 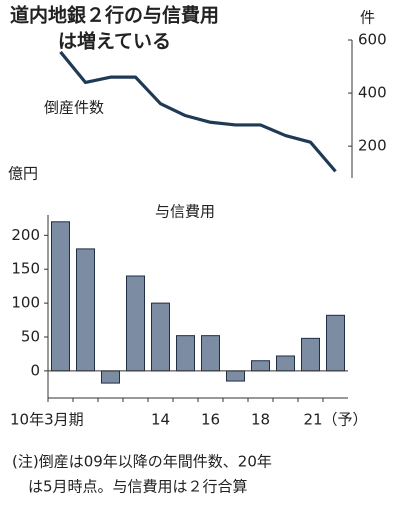 I want to click on note-line: は5月時点。与信費用は２行合算, so click(x=138, y=487).